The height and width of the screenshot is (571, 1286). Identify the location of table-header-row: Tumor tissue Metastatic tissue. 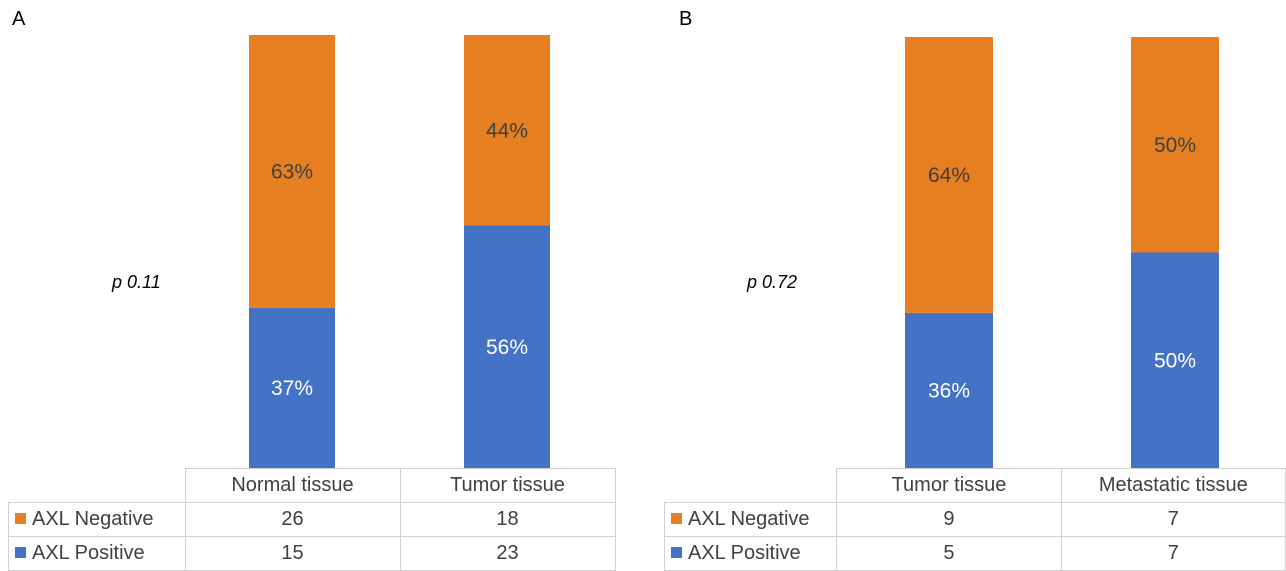
(975, 485).